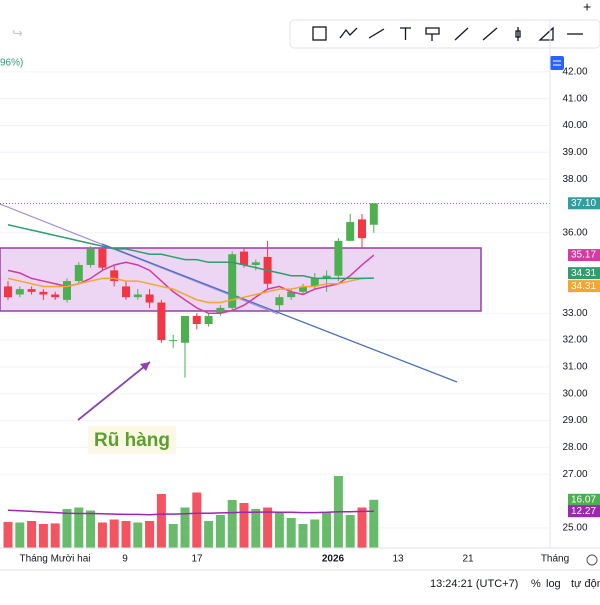  I want to click on y-tick-label: 29.00, so click(574, 420).